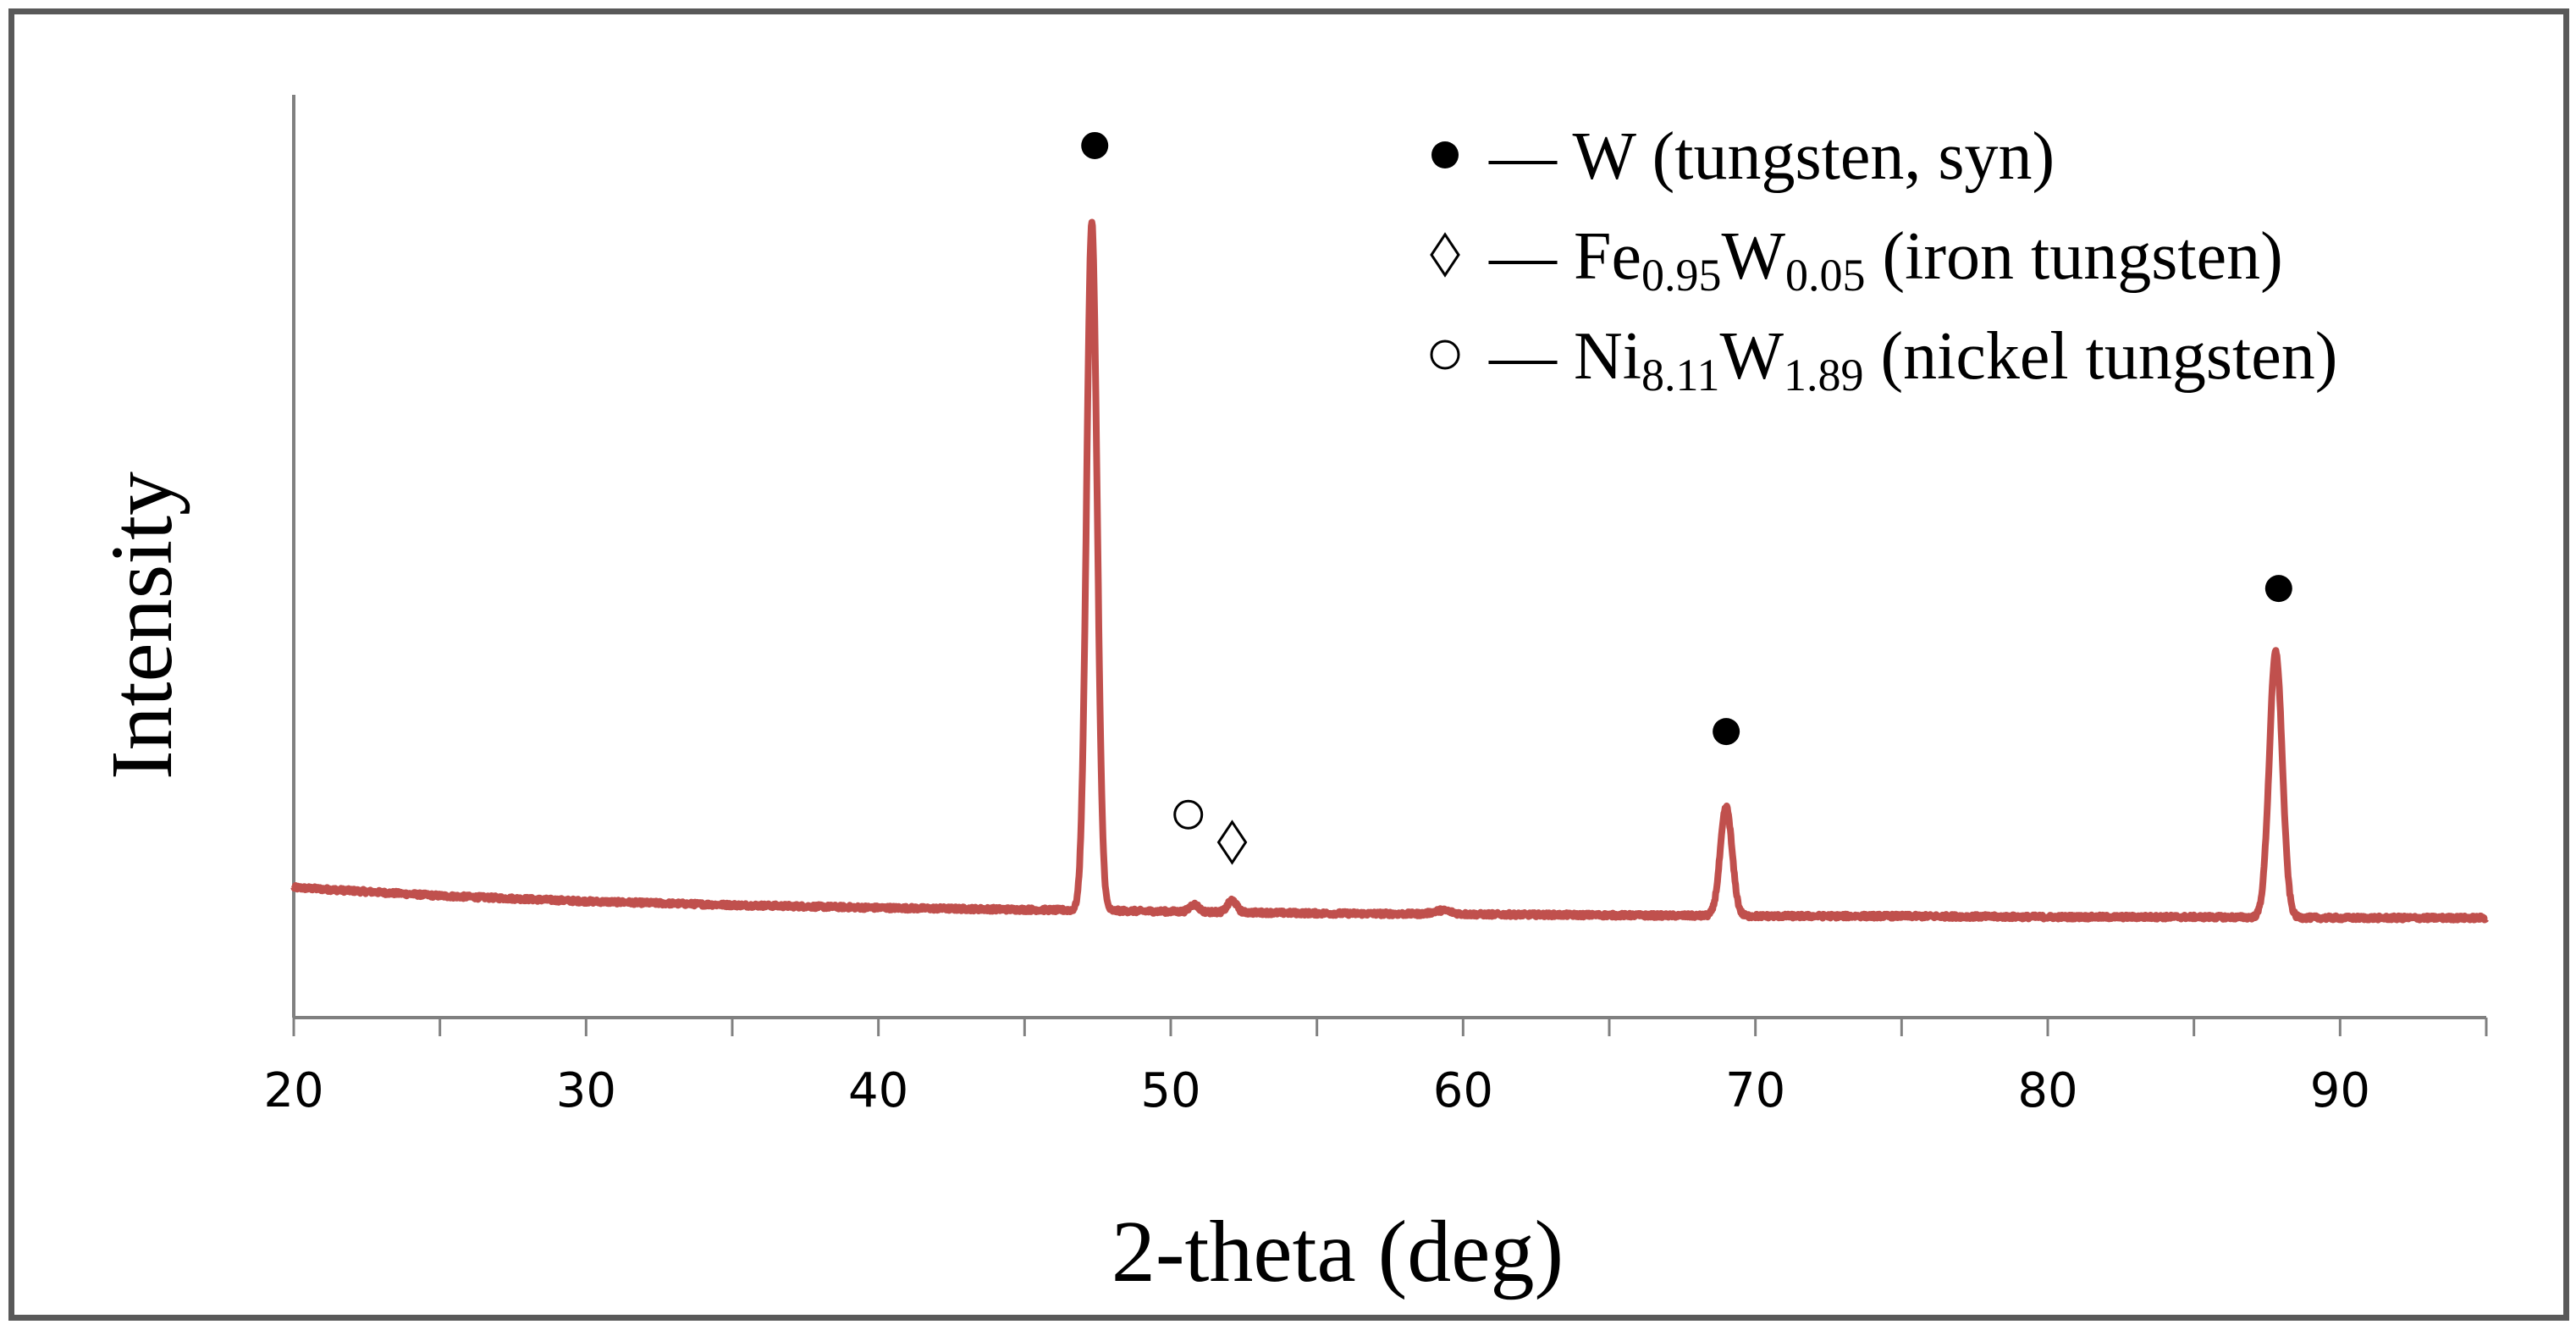 Image resolution: width=2576 pixels, height=1330 pixels. Describe the element at coordinates (1885, 260) in the screenshot. I see `legend-entry-text: — Fe0.95W0.05 (iron tungsten)` at that location.